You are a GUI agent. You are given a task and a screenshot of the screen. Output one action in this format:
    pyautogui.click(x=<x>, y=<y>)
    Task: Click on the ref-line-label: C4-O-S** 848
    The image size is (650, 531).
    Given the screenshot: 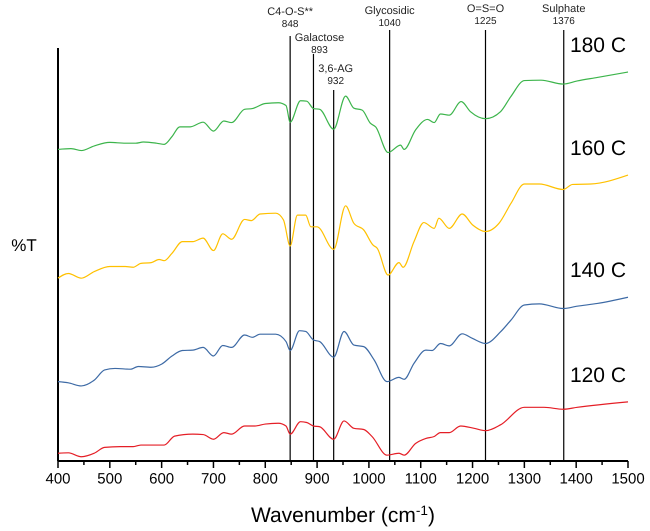 What is the action you would take?
    pyautogui.click(x=290, y=18)
    